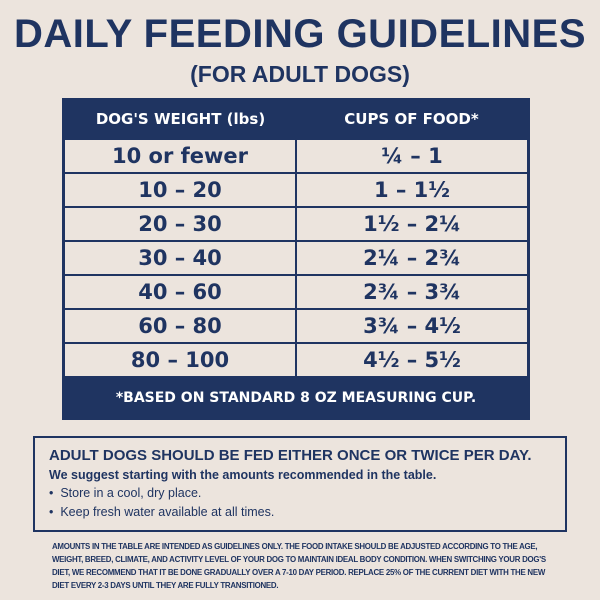 Image resolution: width=600 pixels, height=600 pixels. I want to click on table-row: 20 – 30 1½ – 2¼, so click(296, 224).